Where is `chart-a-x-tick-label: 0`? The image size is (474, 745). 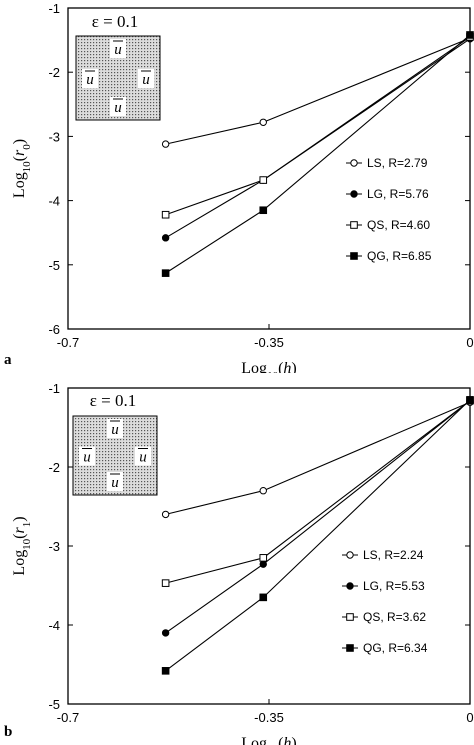
chart-a-x-tick-label: 0 is located at coordinates (469, 342).